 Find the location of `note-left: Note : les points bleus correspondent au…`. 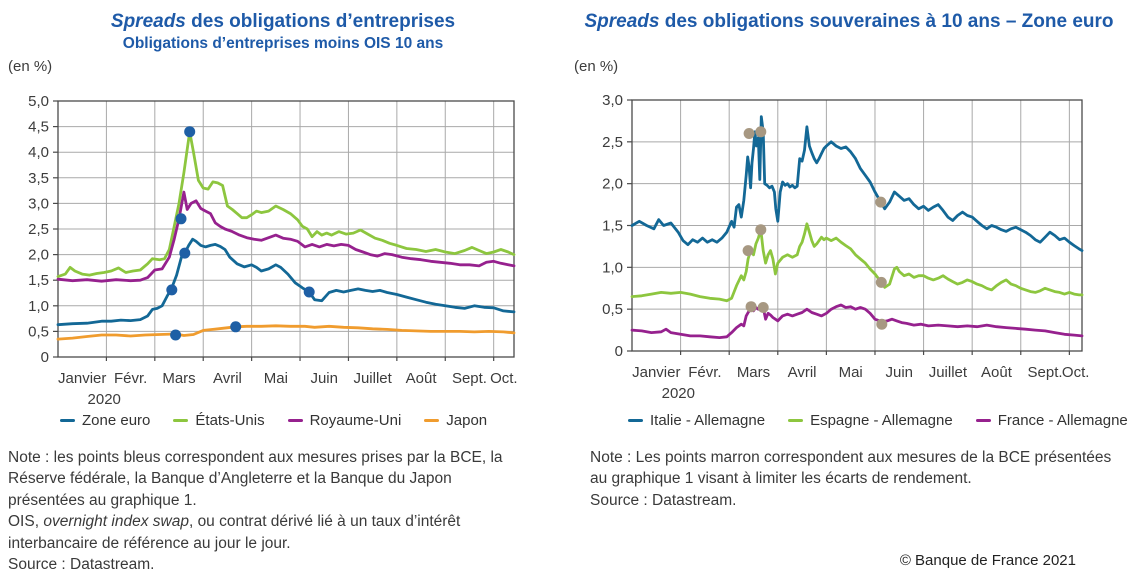

note-left: Note : les points bleus correspondent au… is located at coordinates (269, 511).